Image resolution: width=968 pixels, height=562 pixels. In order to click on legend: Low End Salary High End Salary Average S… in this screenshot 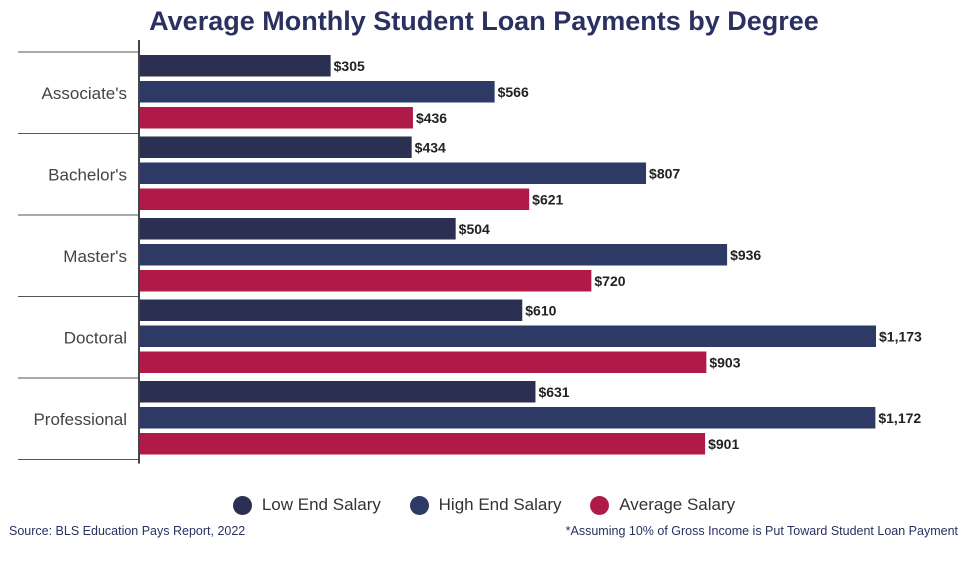, I will do `click(484, 507)`.